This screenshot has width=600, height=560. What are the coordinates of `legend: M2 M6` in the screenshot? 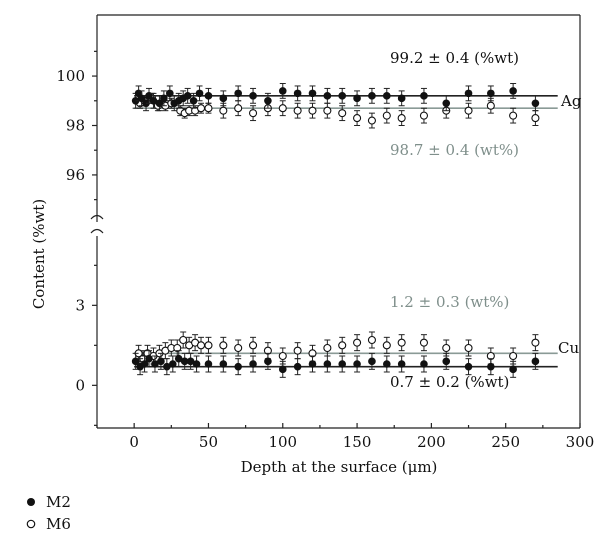 It's located at (48, 513).